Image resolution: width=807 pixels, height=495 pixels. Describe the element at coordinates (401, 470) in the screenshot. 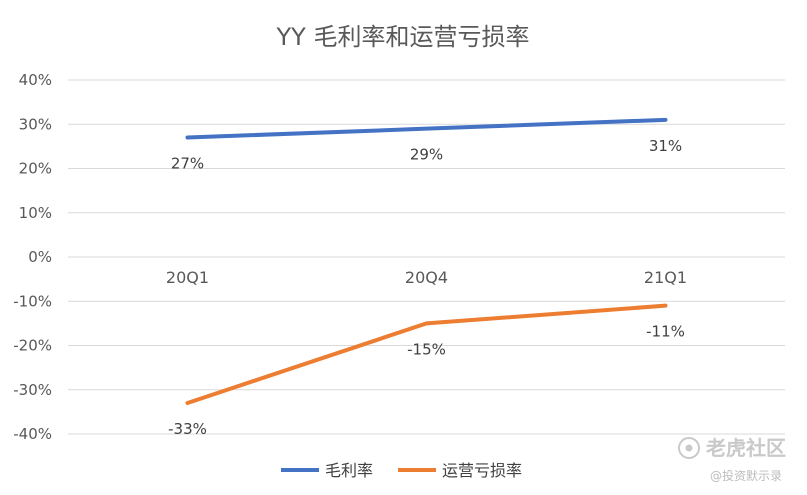

I see `legend: 毛利率 运营亏损率` at that location.